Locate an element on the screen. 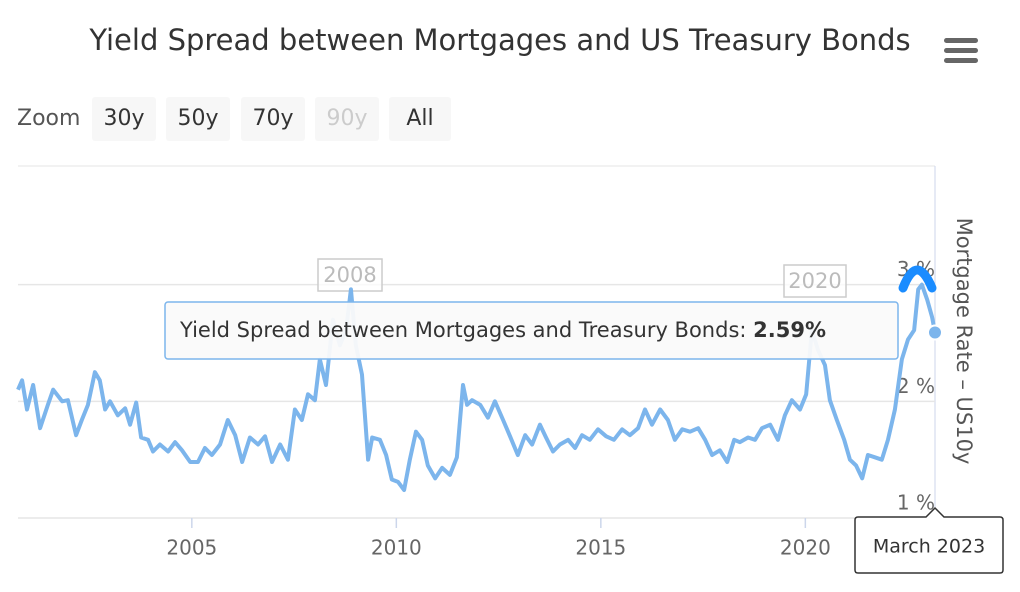 Image resolution: width=1020 pixels, height=592 pixels. annotation-box is located at coordinates (815, 281).